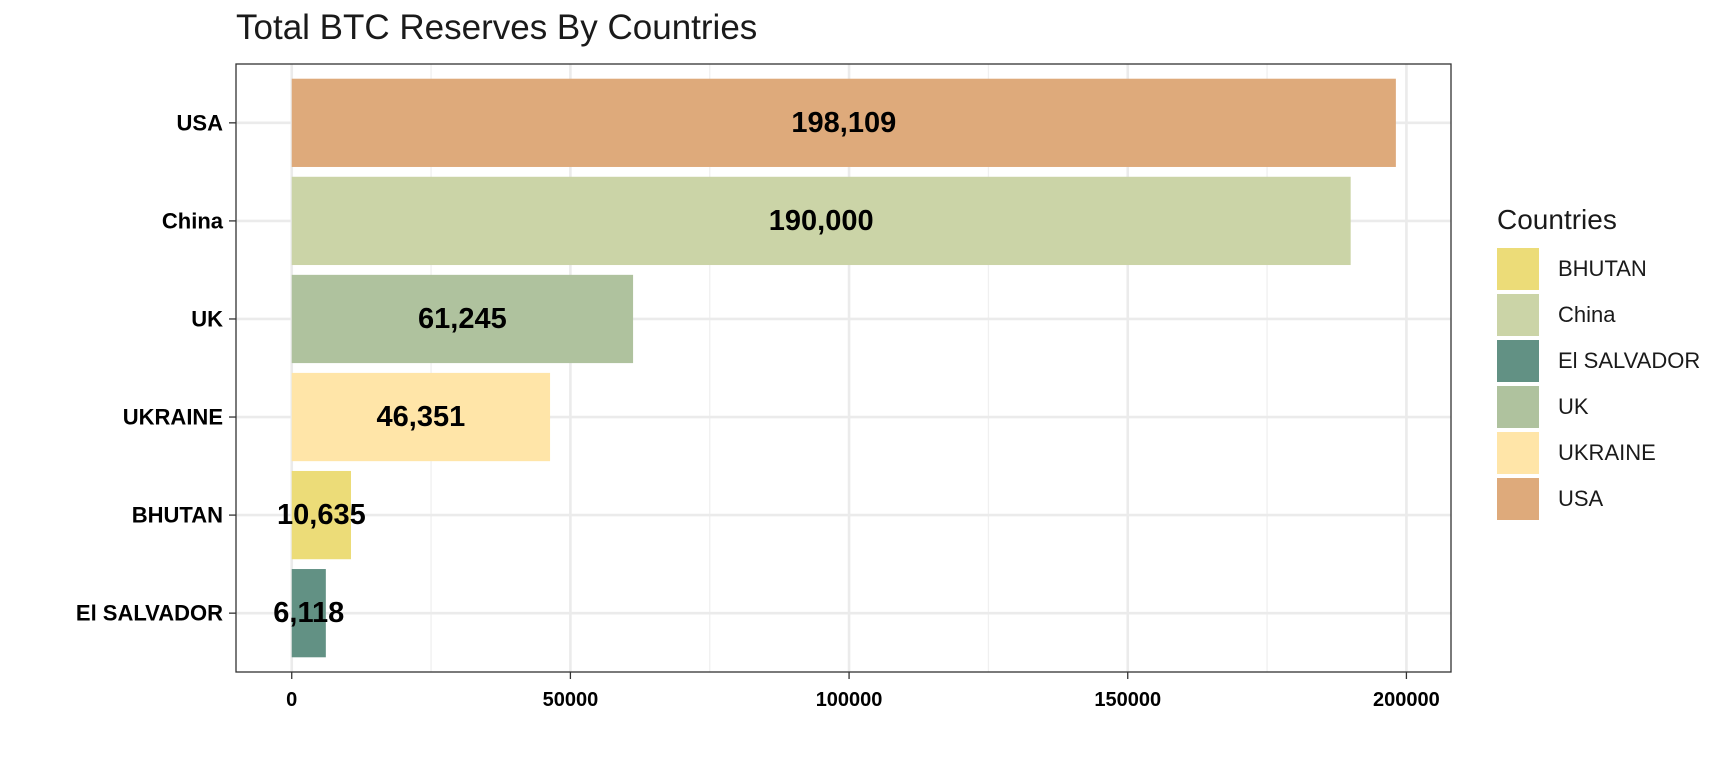  I want to click on legend-item: BHUTAN, so click(1598, 269).